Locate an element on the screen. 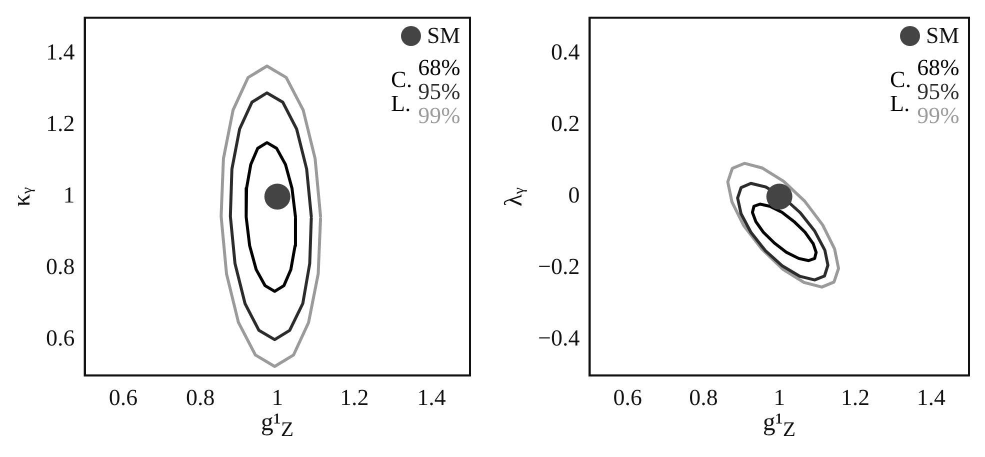  y-tick-label: 1.4 is located at coordinates (61, 52).